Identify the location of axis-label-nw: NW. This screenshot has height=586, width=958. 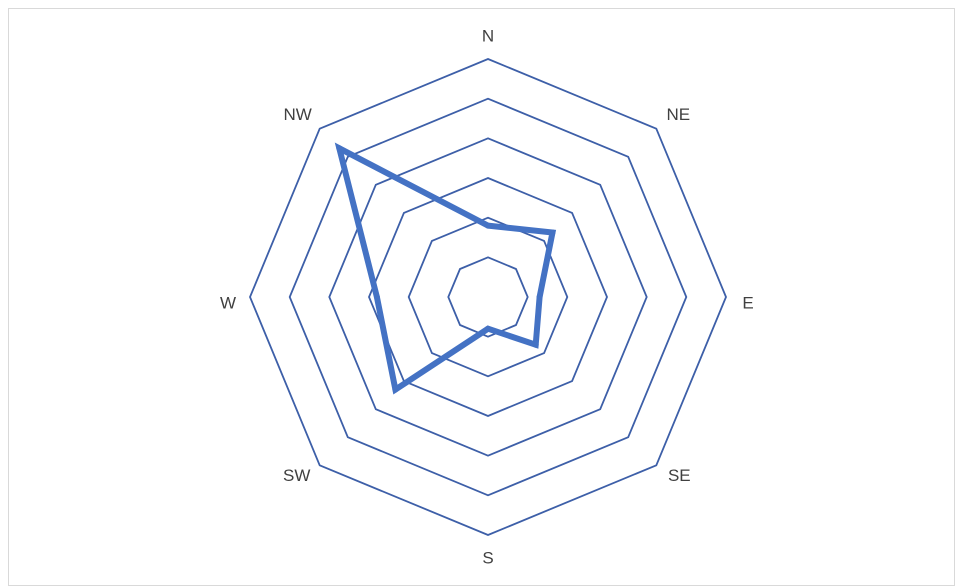
(298, 114).